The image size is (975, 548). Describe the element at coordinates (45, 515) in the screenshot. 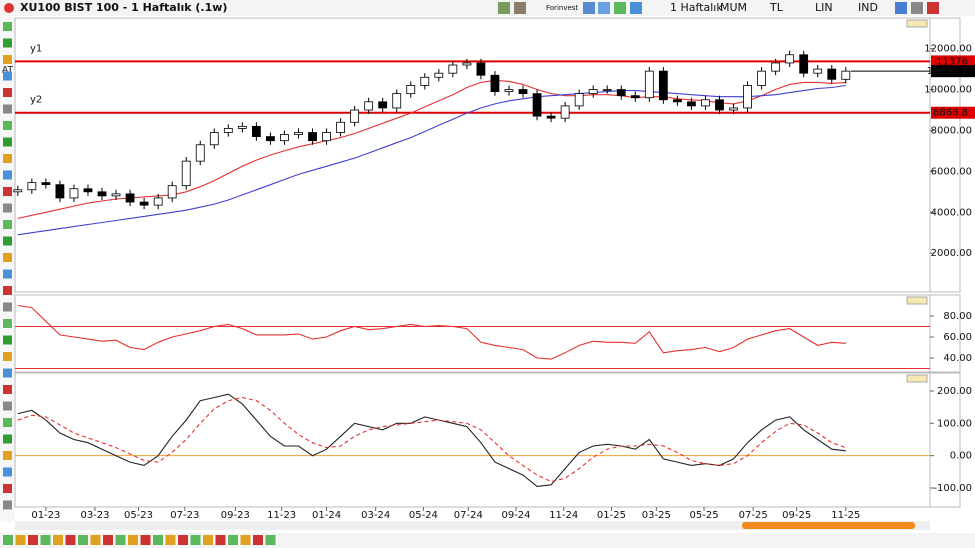

I see `x-tick-label: 01-23` at that location.